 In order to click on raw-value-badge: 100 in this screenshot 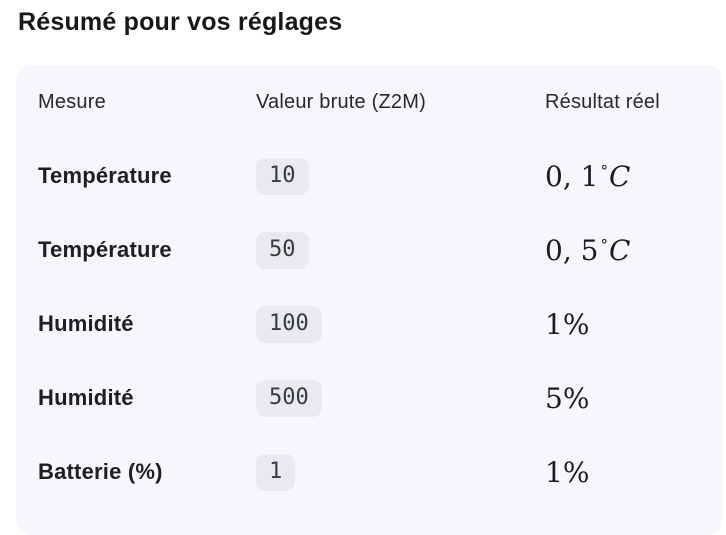, I will do `click(289, 324)`.